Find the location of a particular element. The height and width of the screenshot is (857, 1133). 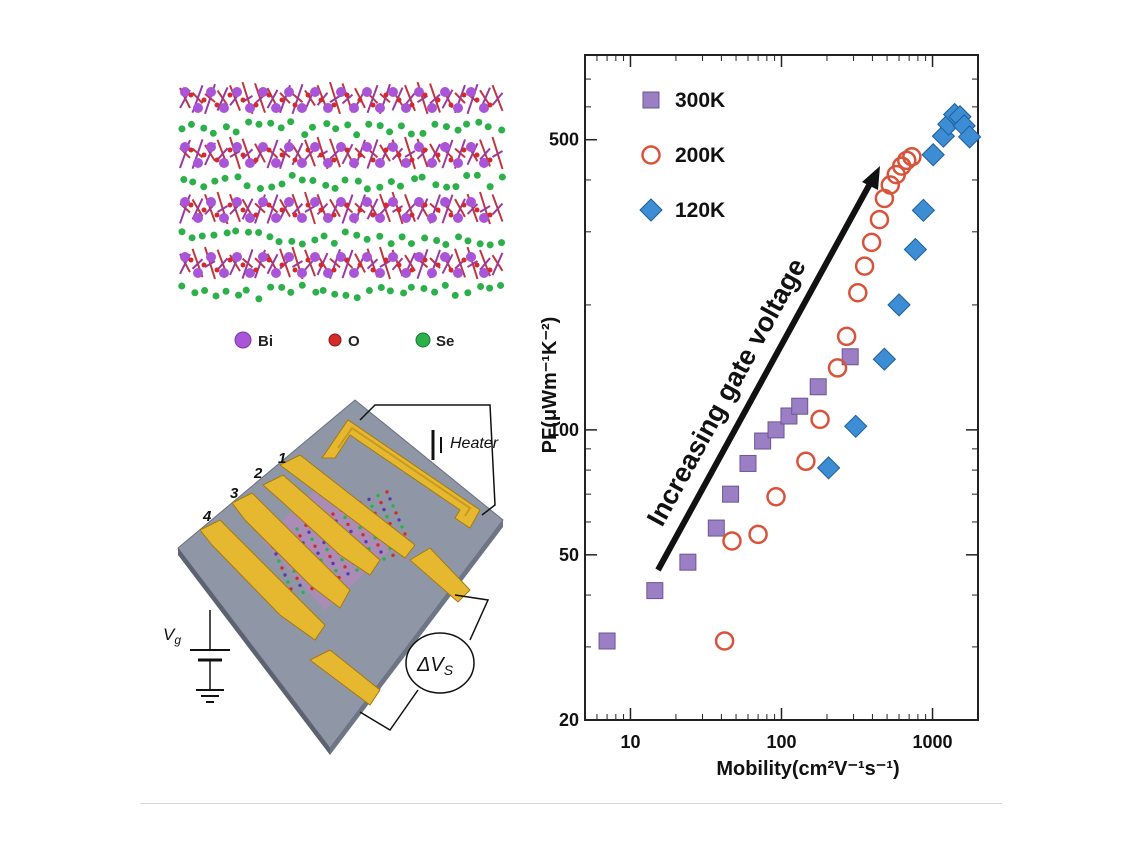

heater-label: Heater is located at coordinates (474, 443).